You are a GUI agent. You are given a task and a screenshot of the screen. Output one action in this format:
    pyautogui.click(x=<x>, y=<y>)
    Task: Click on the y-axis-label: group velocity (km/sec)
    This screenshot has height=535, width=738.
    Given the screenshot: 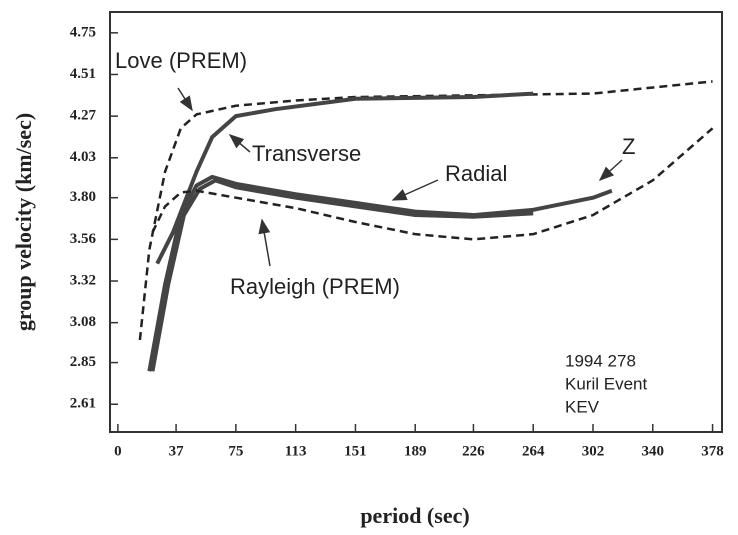 What is the action you would take?
    pyautogui.click(x=23, y=222)
    